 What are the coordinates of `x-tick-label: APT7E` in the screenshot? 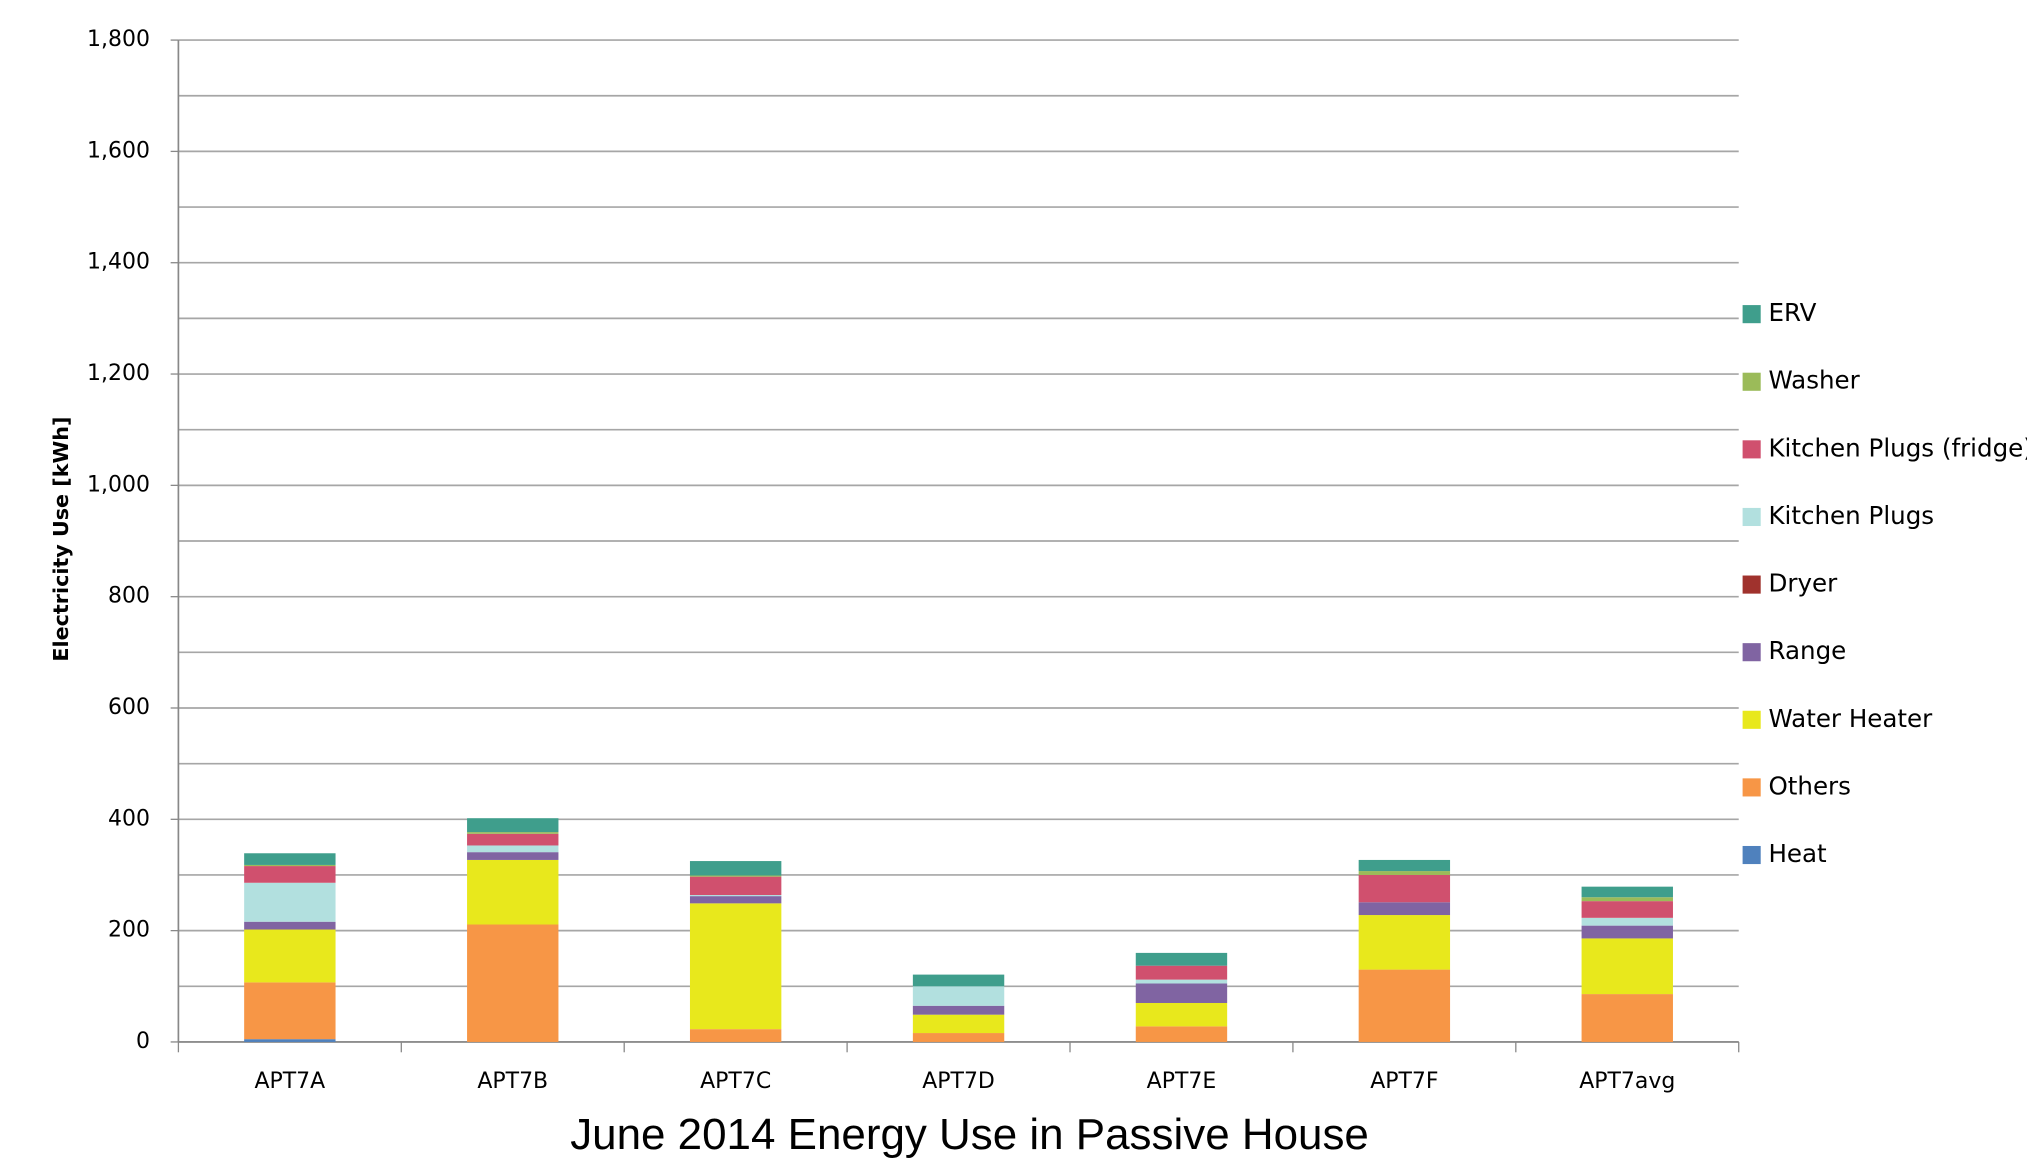 It's located at (1182, 1081).